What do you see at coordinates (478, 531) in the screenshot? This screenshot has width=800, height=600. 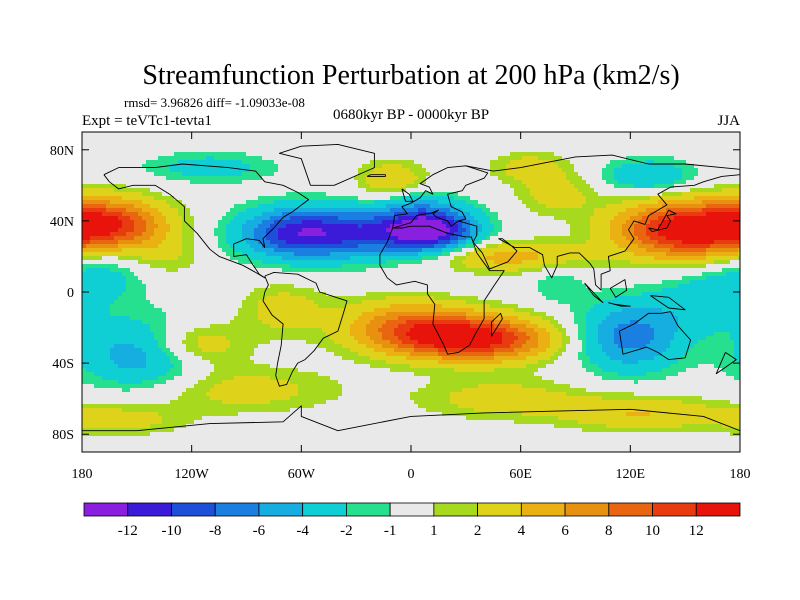 I see `colorbar-label: 2` at bounding box center [478, 531].